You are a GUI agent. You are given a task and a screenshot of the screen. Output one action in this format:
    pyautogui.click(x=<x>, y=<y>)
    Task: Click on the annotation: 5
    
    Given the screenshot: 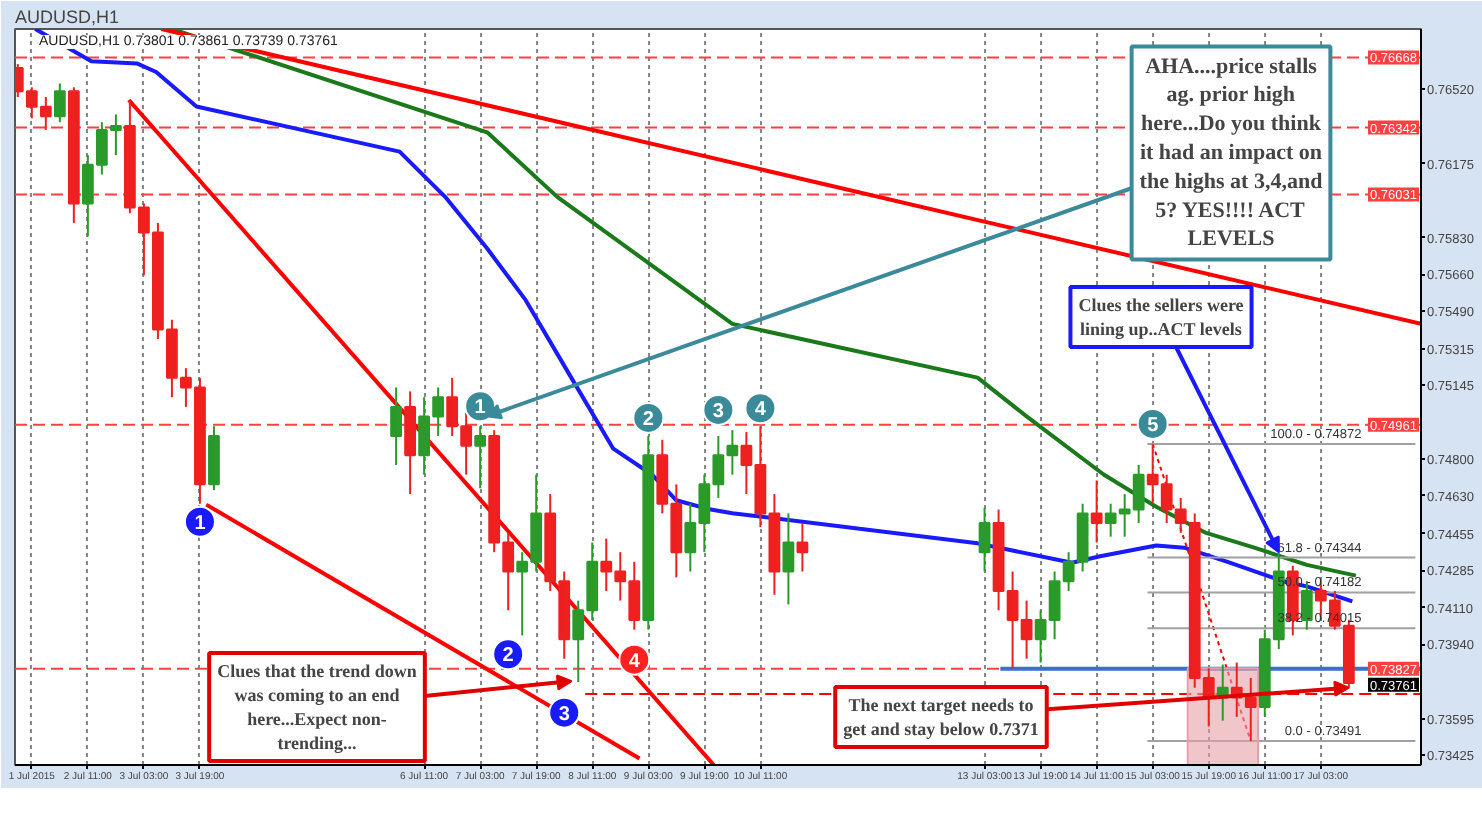 What is the action you would take?
    pyautogui.click(x=1153, y=425)
    